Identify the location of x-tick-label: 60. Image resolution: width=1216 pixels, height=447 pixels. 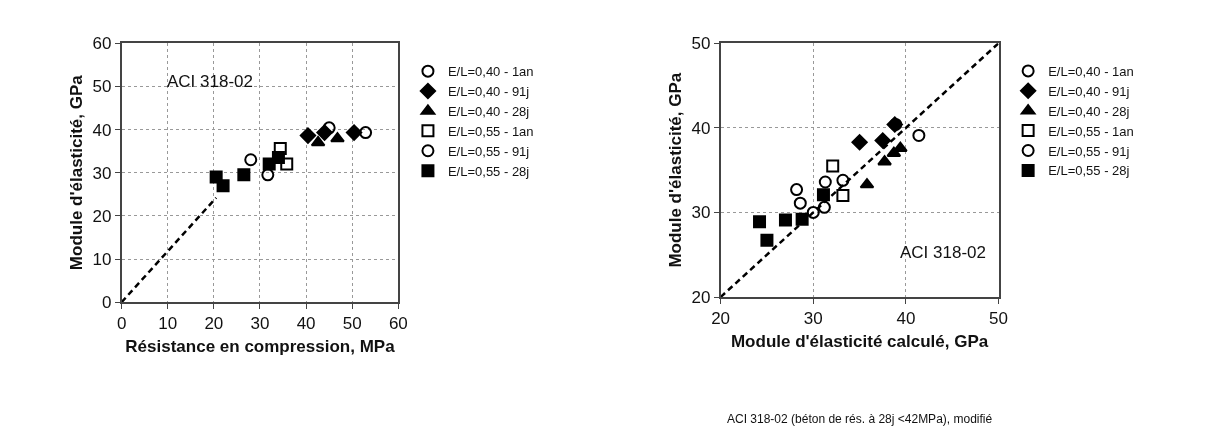
(398, 324).